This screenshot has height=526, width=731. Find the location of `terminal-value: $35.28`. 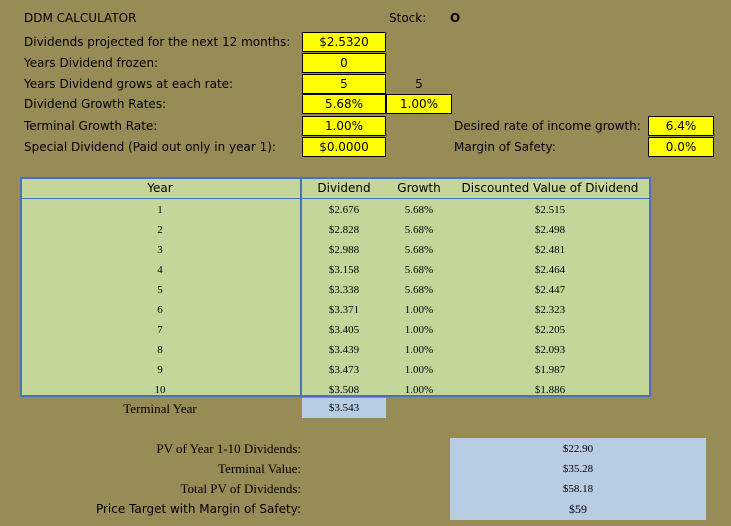

terminal-value: $35.28 is located at coordinates (578, 469).